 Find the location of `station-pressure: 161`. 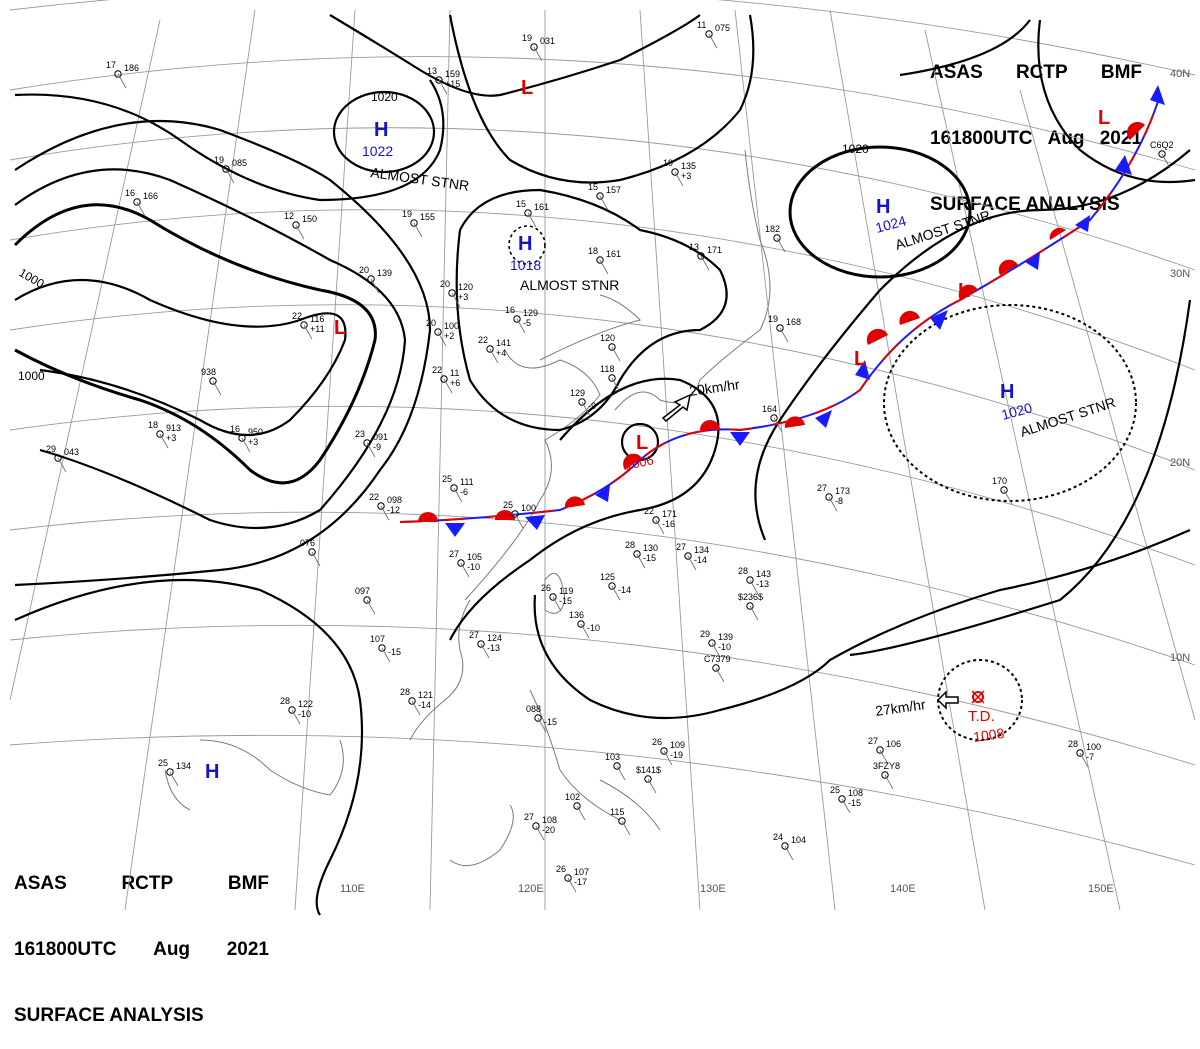

station-pressure: 161 is located at coordinates (541, 207).